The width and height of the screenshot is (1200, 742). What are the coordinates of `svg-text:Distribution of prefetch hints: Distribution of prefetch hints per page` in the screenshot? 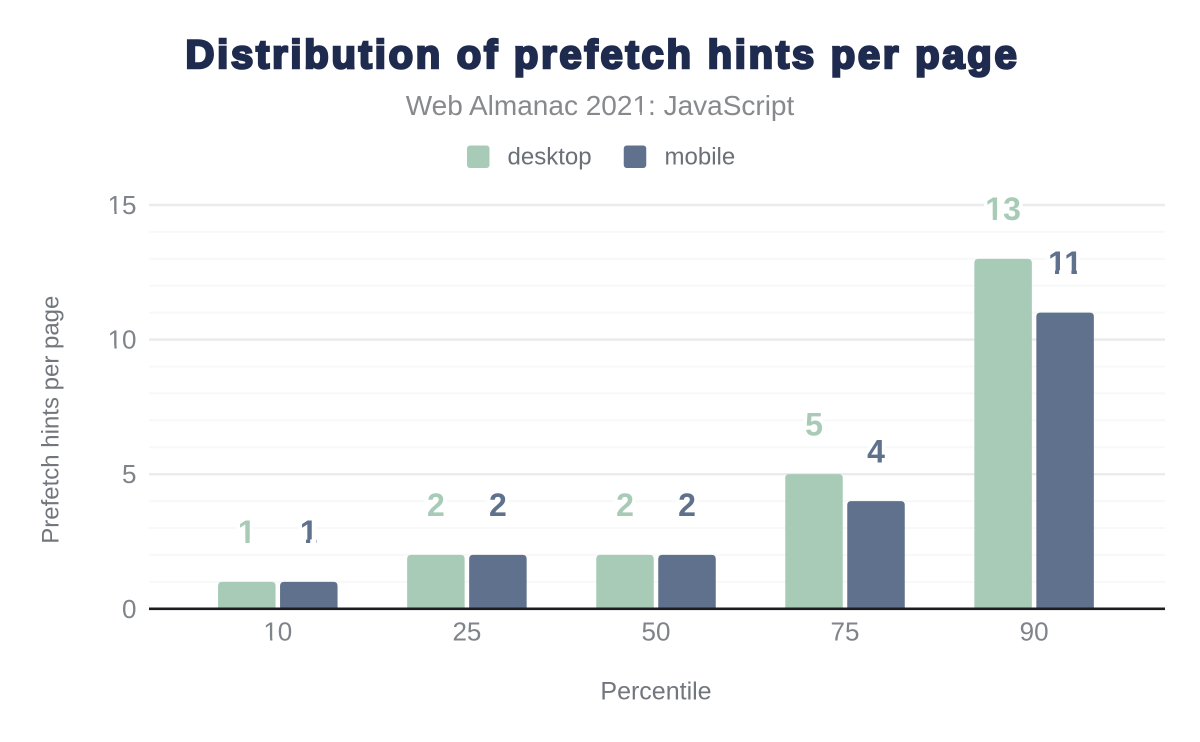 It's located at (603, 55).